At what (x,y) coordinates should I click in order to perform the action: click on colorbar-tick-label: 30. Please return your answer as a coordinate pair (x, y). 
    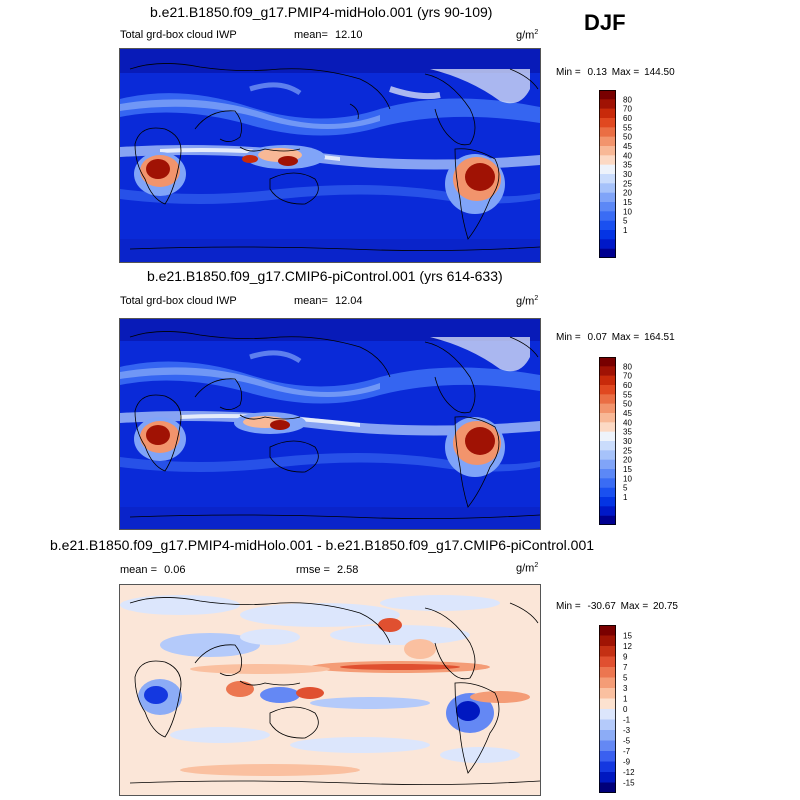
    Looking at the image, I should click on (627, 174).